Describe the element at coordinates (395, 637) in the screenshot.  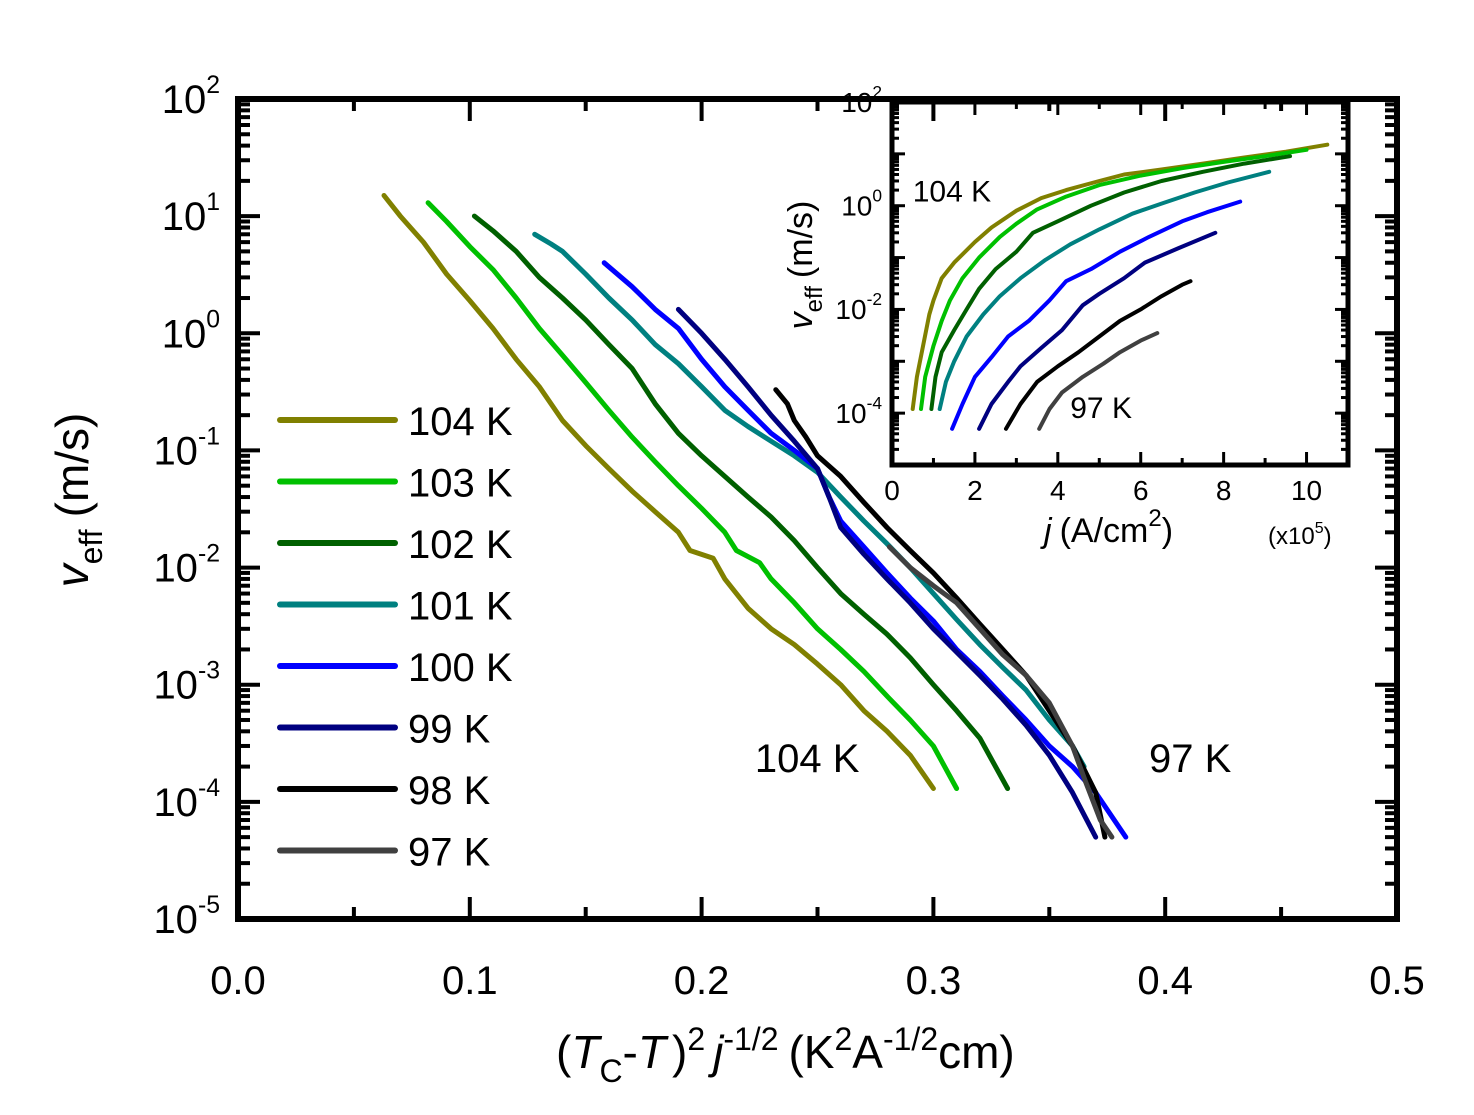
I see `legend: 104 K 103 K 102 K 101 K 100 K 99 K 98 K 97 K` at that location.